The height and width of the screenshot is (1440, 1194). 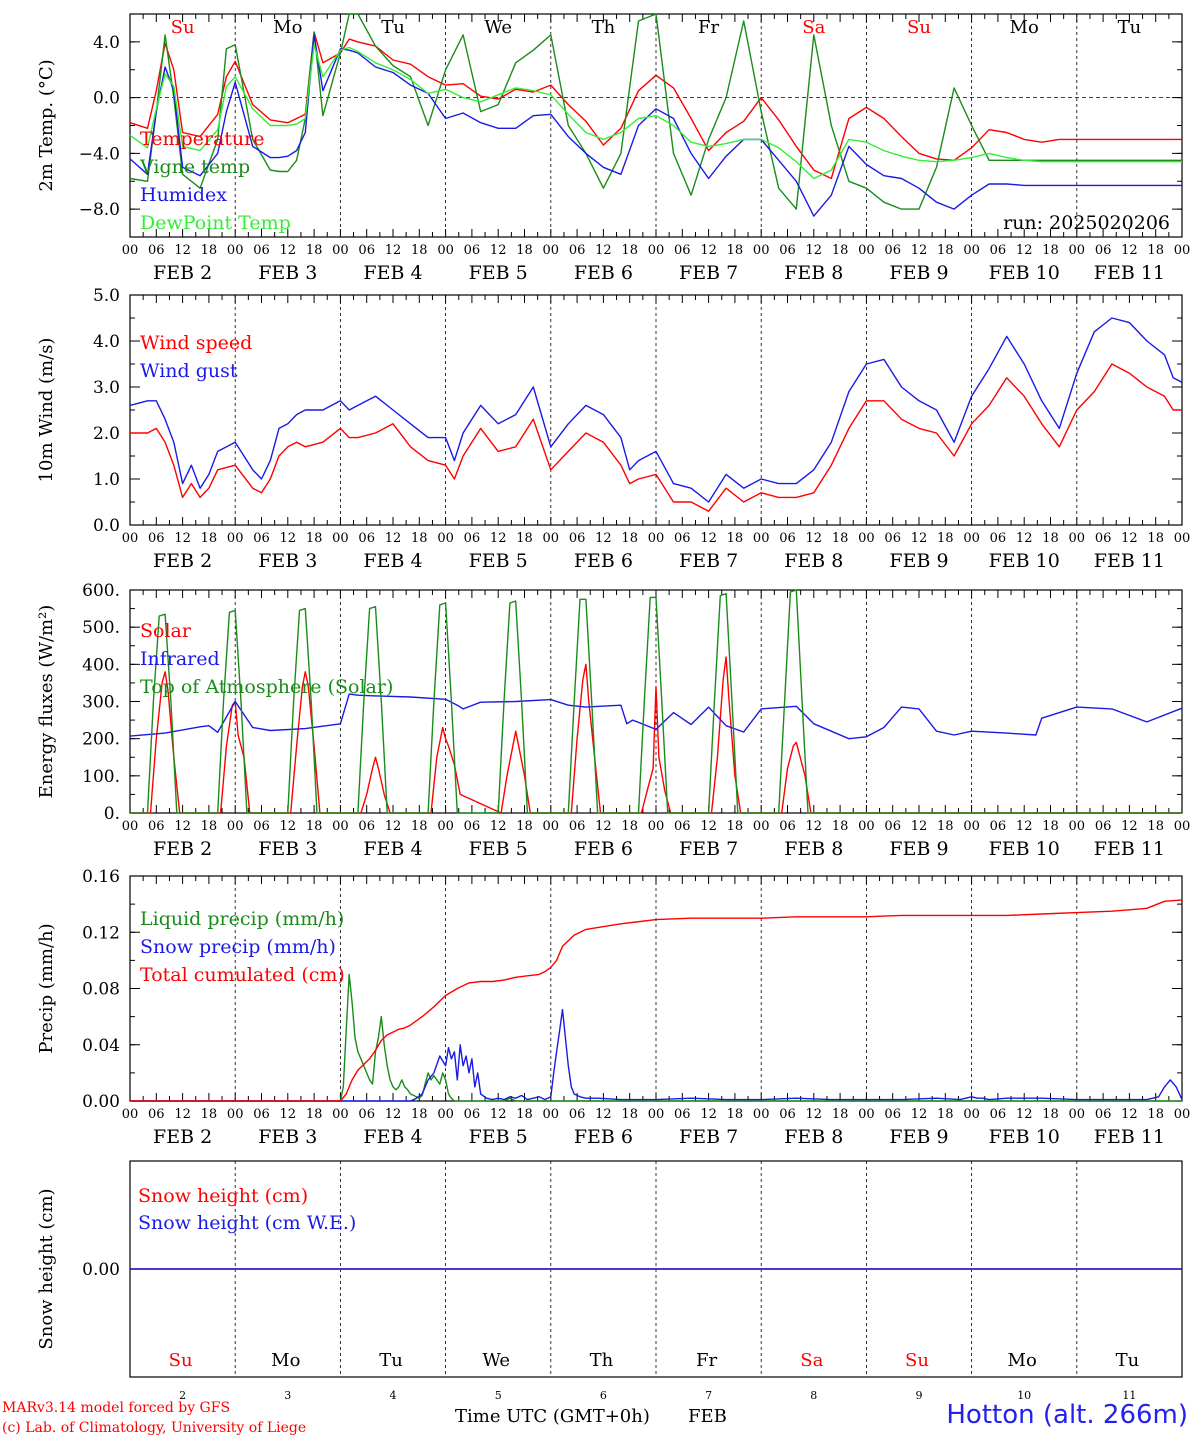 I want to click on y-tick-label: −4.0, so click(x=99, y=154).